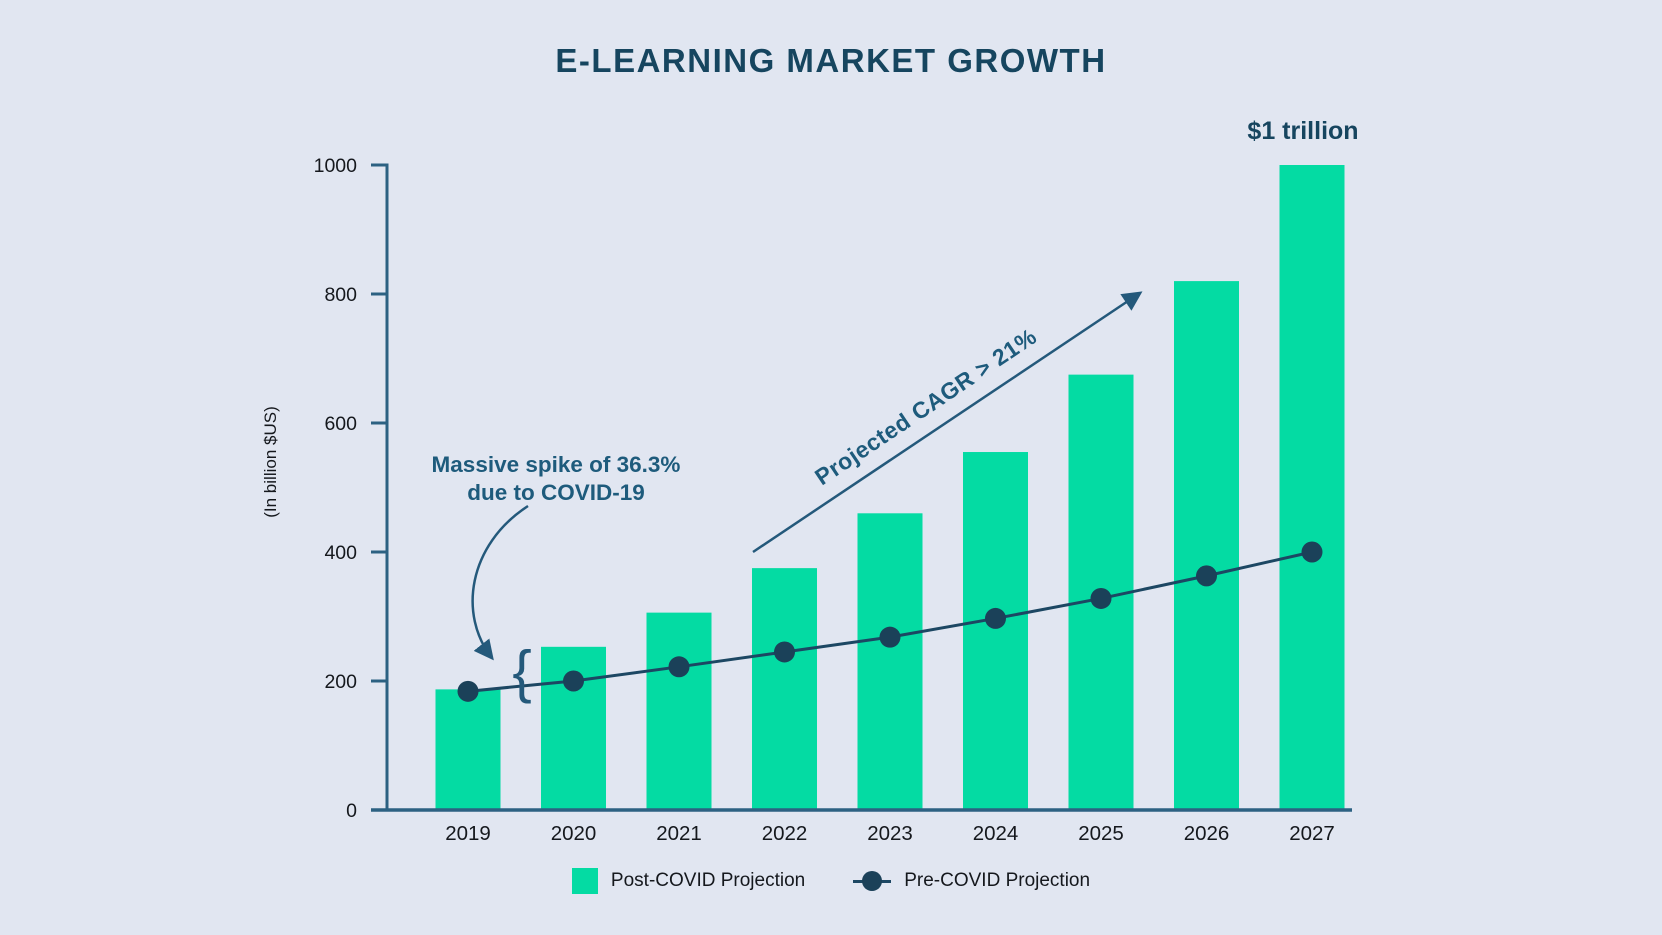  What do you see at coordinates (340, 295) in the screenshot?
I see `y-tick-label-800: 800` at bounding box center [340, 295].